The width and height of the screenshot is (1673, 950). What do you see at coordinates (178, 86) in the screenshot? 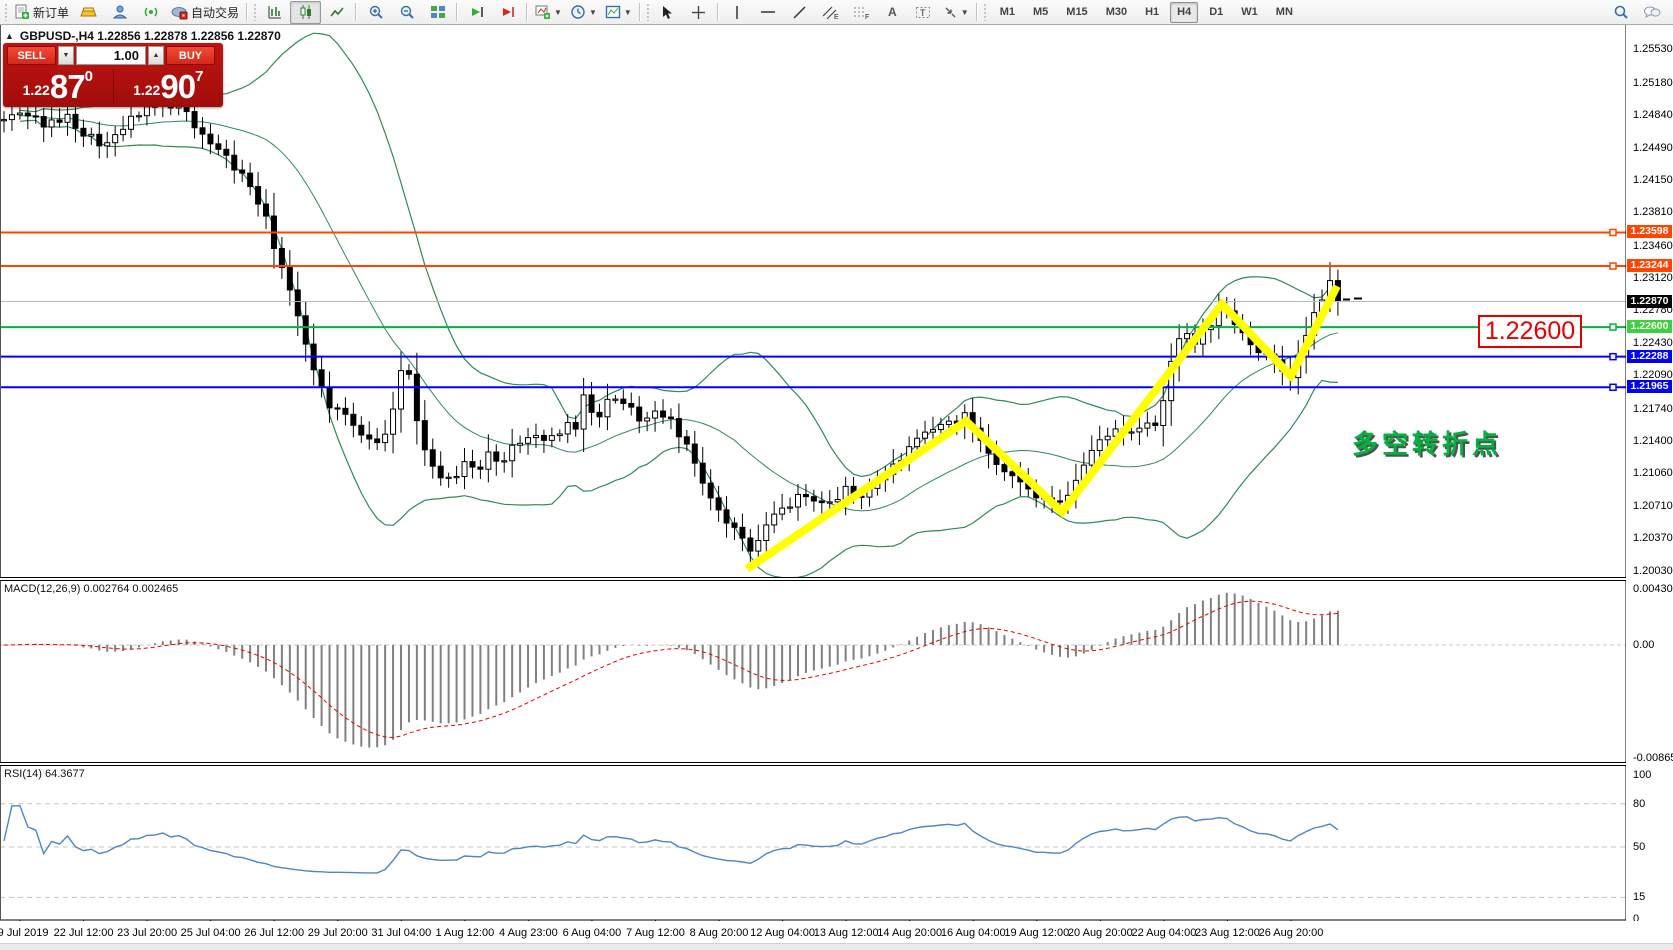
I see `buy-price-big-digits: 90` at bounding box center [178, 86].